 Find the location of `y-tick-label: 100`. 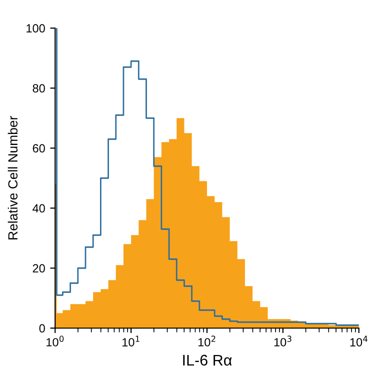

y-tick-label: 100 is located at coordinates (35, 28).